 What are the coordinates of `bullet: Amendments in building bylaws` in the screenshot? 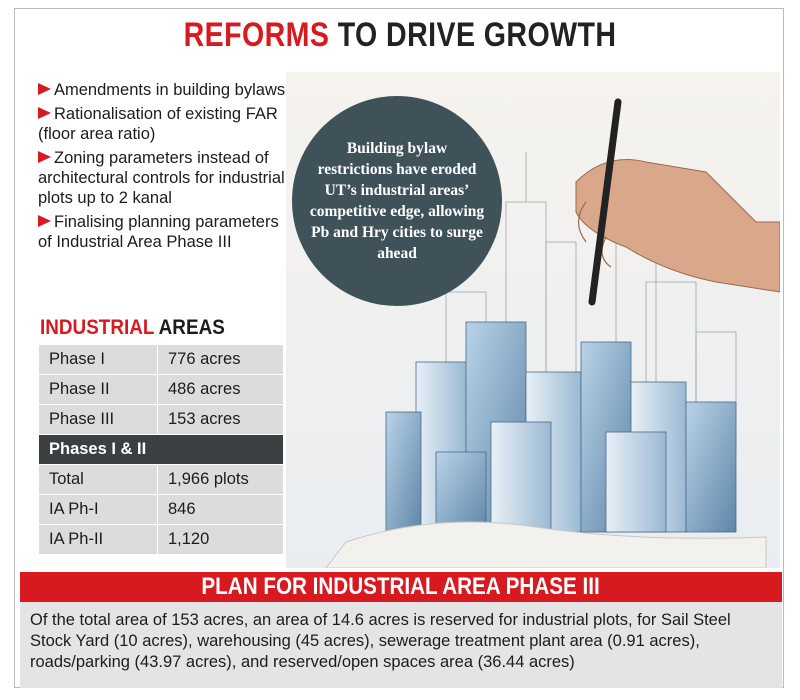 It's located at (163, 90).